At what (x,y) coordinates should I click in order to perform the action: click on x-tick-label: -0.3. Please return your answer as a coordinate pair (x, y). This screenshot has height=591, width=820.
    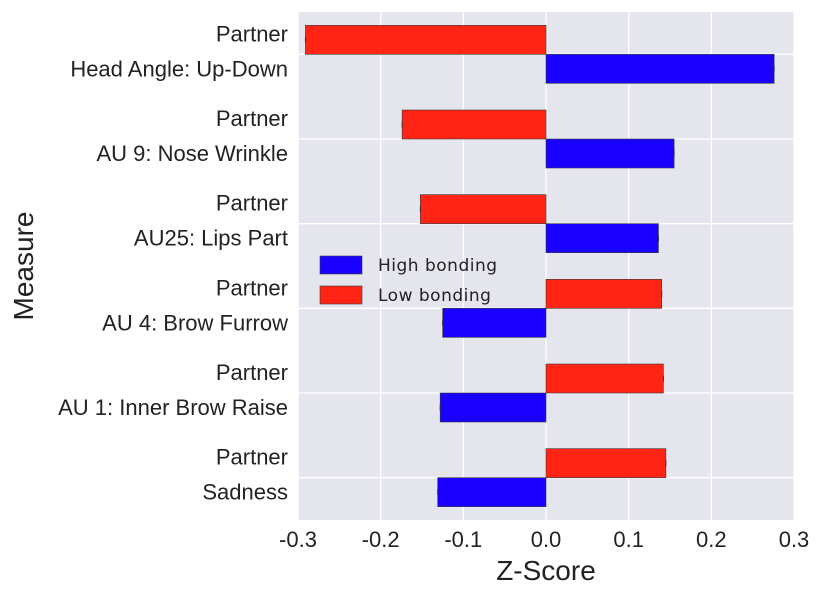
    Looking at the image, I should click on (298, 539).